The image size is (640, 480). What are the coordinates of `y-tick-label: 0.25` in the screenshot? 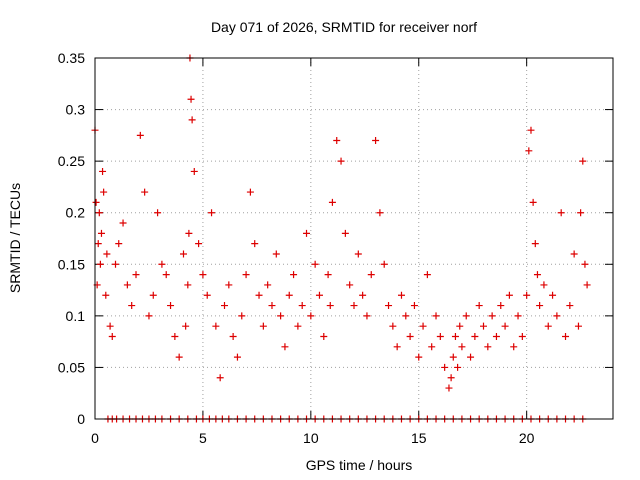 It's located at (71, 161).